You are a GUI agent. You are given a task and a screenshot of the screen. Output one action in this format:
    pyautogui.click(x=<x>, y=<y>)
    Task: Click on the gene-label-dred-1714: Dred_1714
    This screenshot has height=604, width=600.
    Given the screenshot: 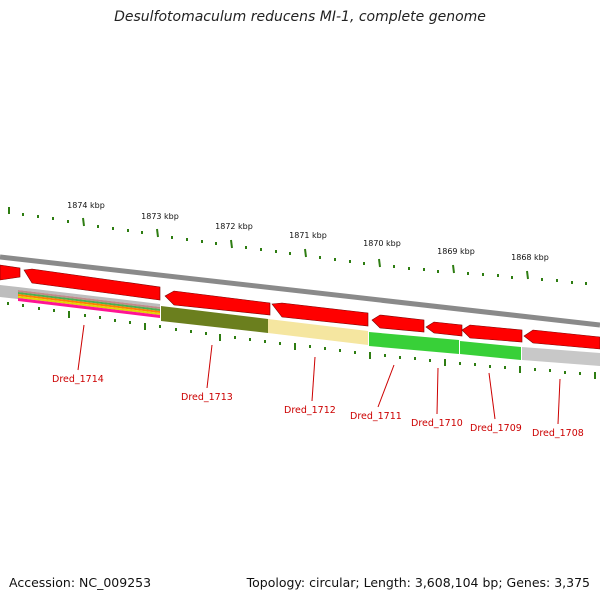 What is the action you would take?
    pyautogui.click(x=78, y=379)
    